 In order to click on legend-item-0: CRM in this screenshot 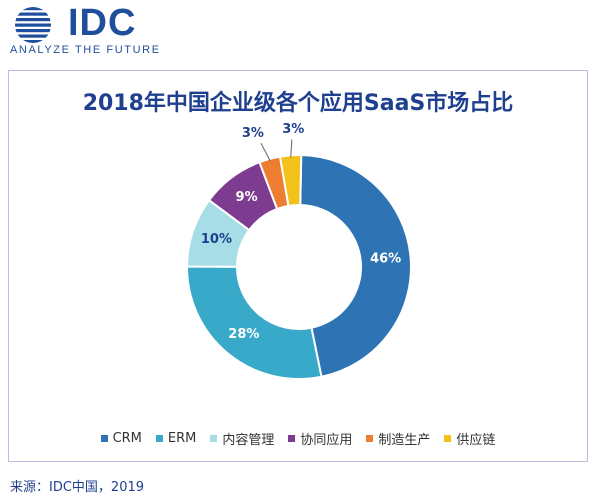, I will do `click(121, 438)`.